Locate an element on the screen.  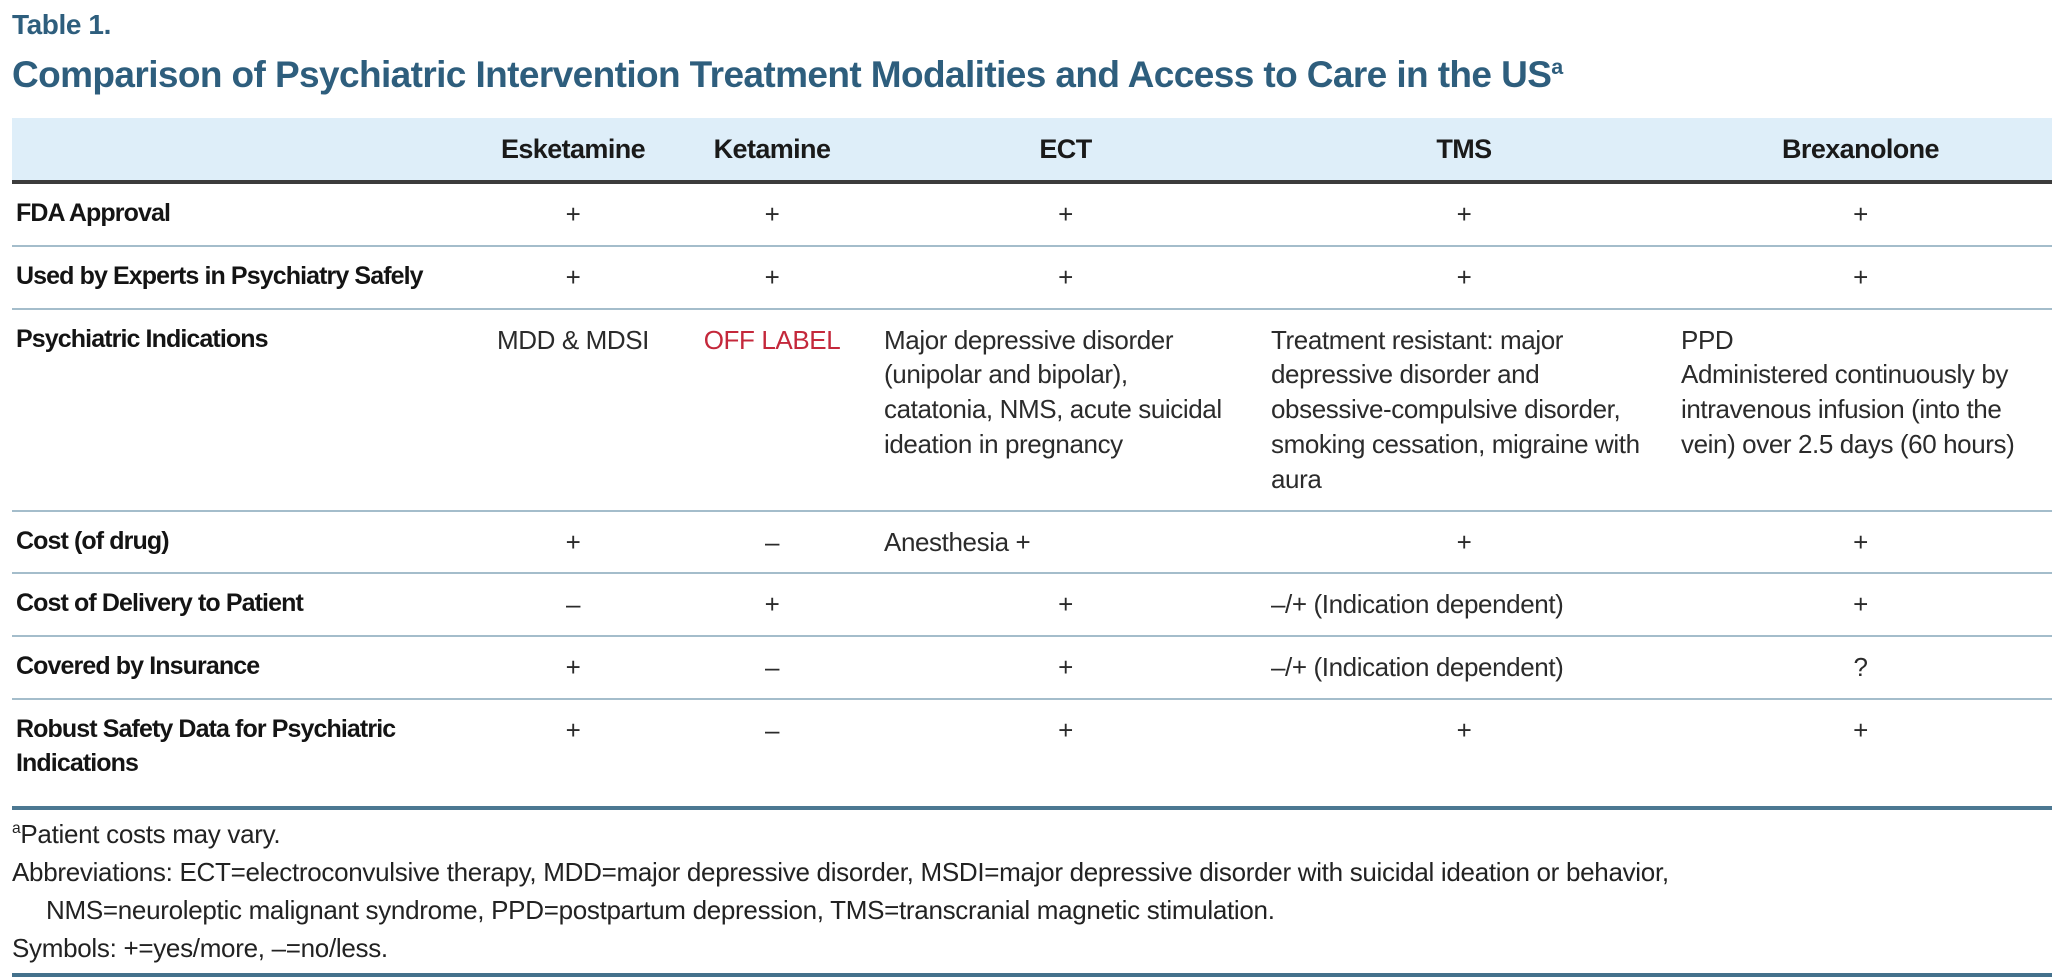
cell-cost-drug-ect: Anesthesia + is located at coordinates (957, 541).